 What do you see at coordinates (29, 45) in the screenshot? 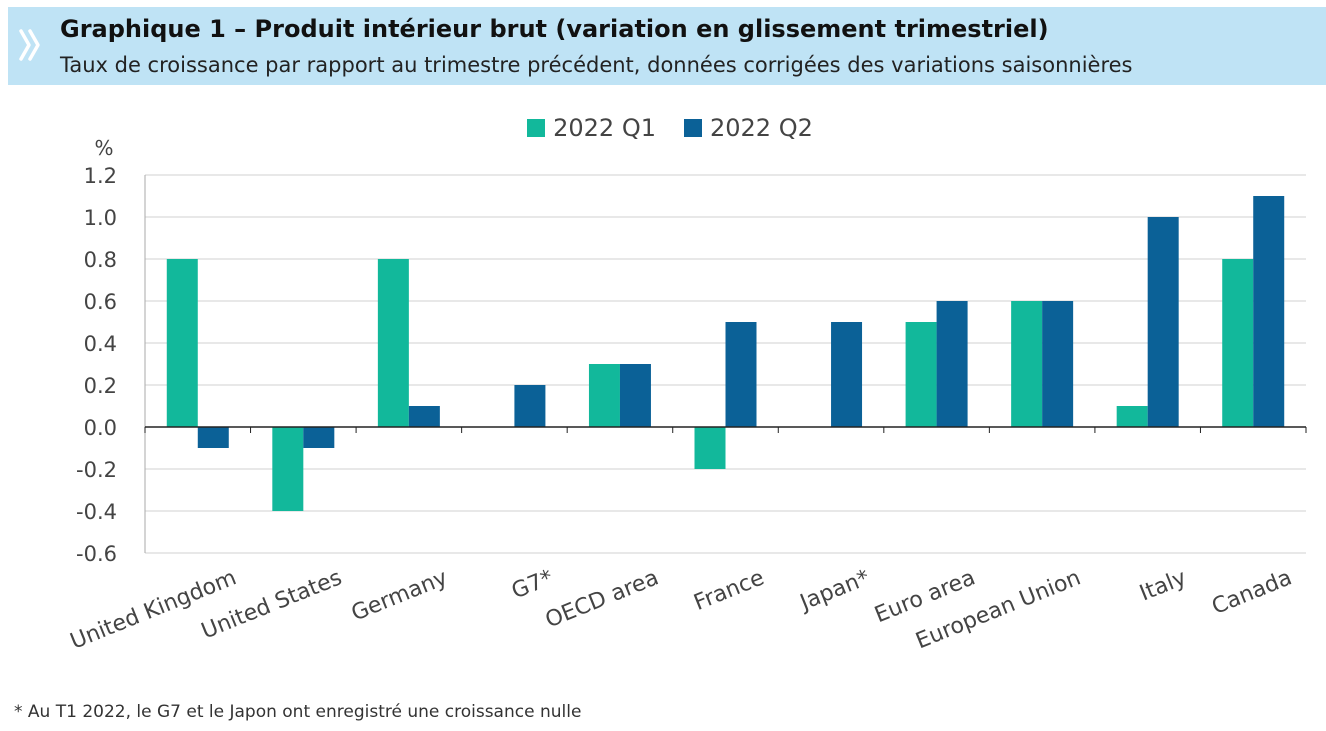
I see `double-chevron-right-icon` at bounding box center [29, 45].